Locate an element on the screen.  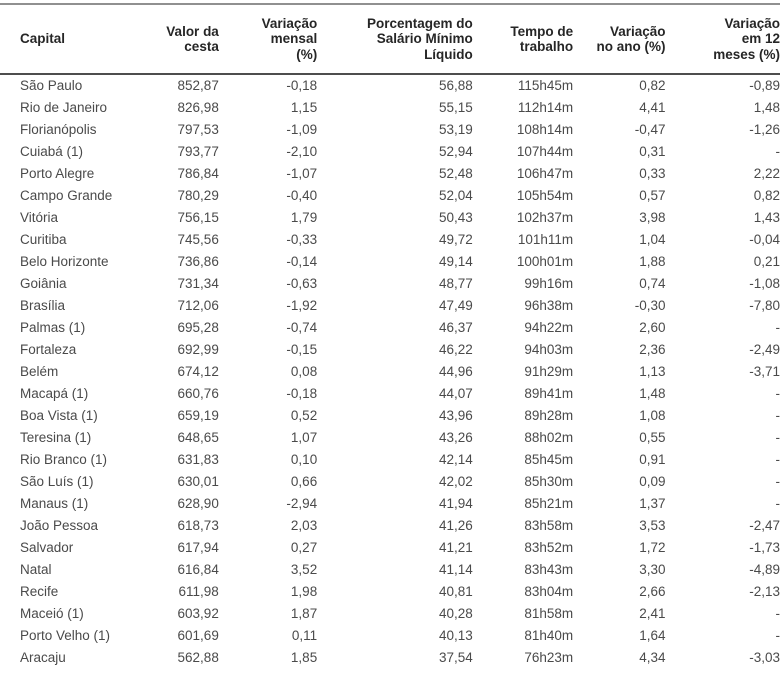
cell-variacao-mensal: -2,94 is located at coordinates (302, 503).